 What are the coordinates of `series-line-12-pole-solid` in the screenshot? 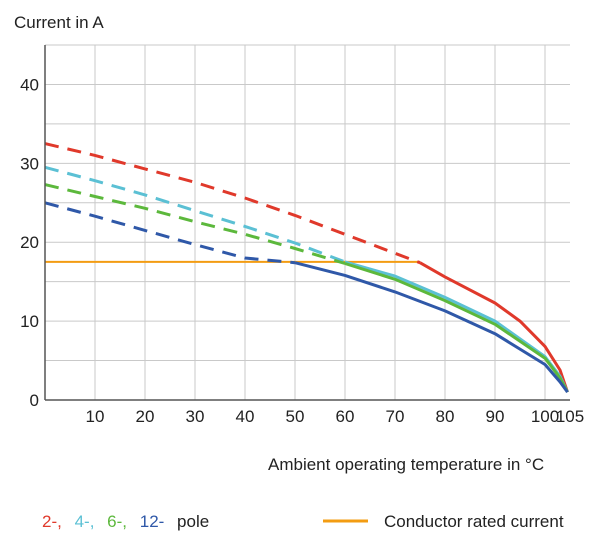 It's located at (431, 327).